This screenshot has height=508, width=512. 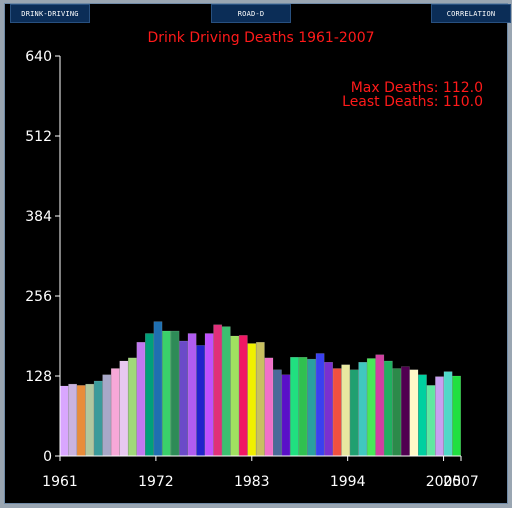 What do you see at coordinates (98, 418) in the screenshot?
I see `bar-1965` at bounding box center [98, 418].